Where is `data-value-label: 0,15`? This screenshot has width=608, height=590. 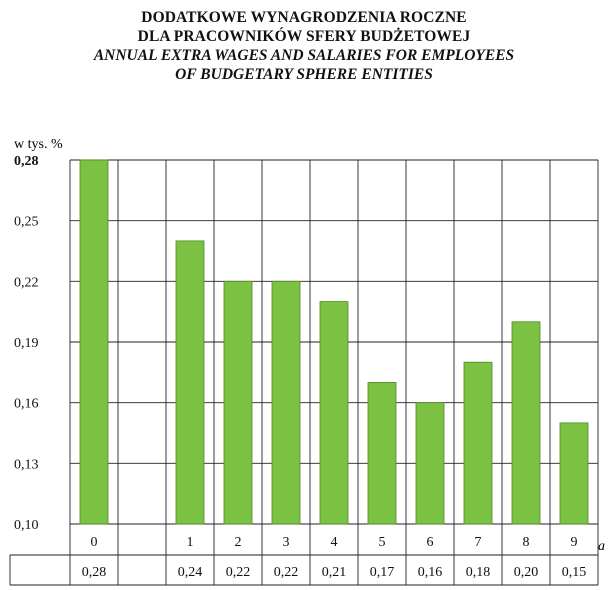
data-value-label: 0,15 is located at coordinates (574, 572).